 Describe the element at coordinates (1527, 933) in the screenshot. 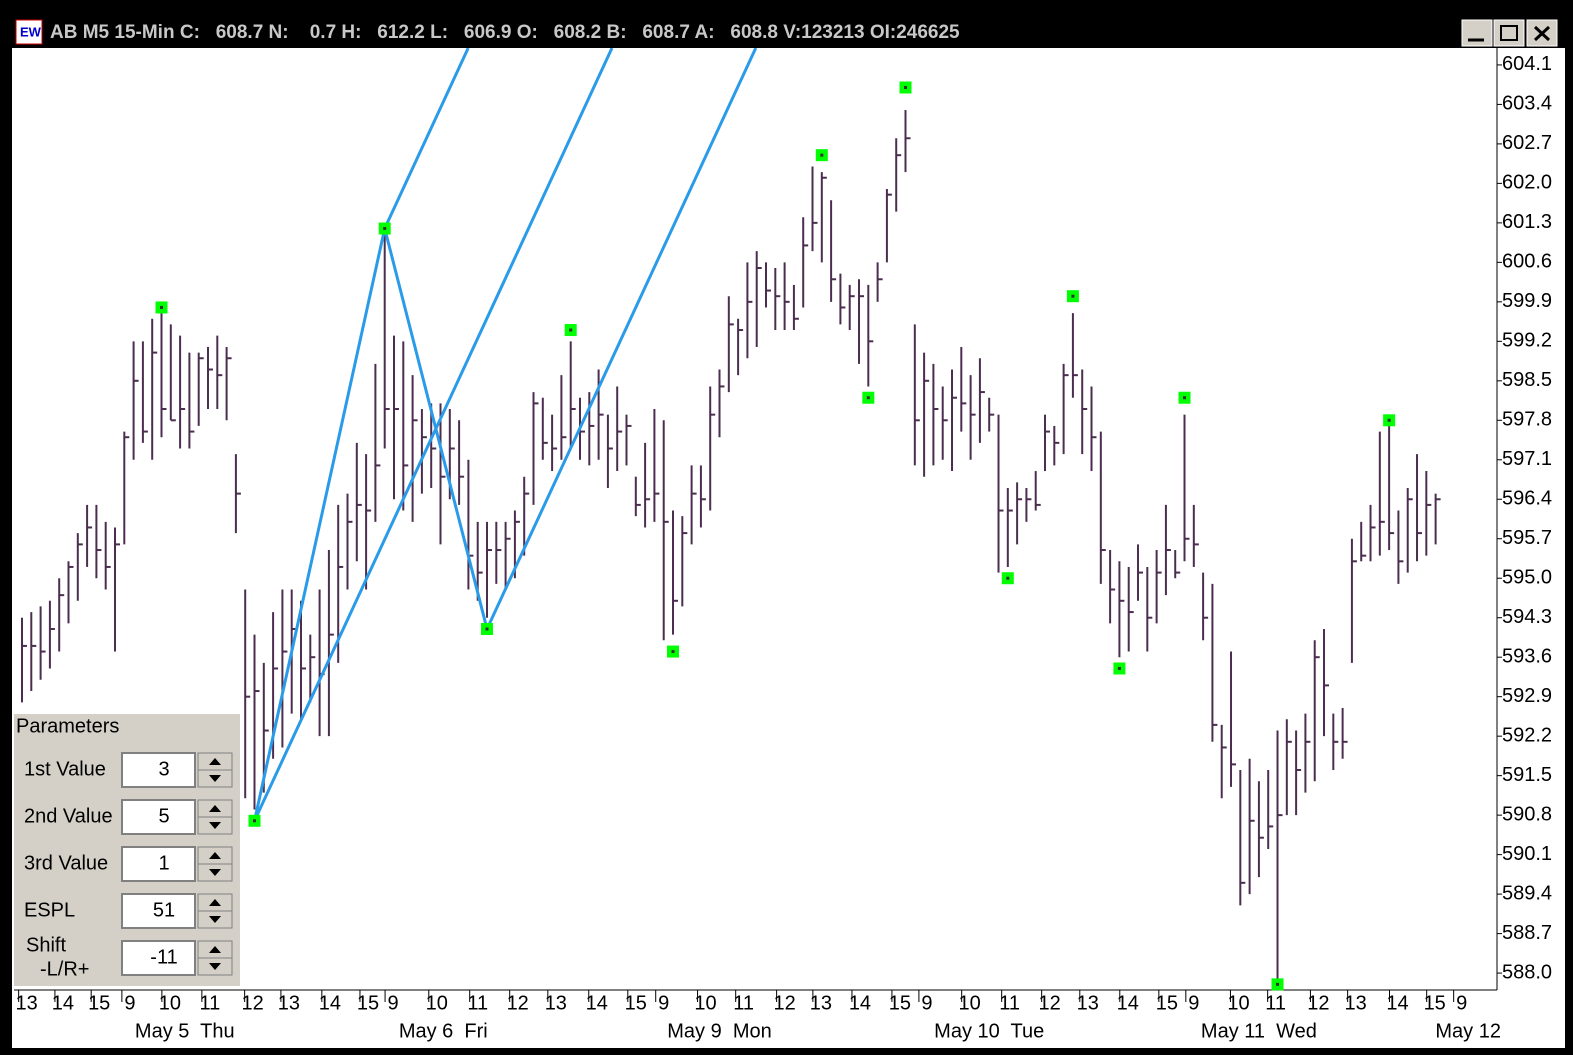

I see `y-tick-label: 588.7` at that location.